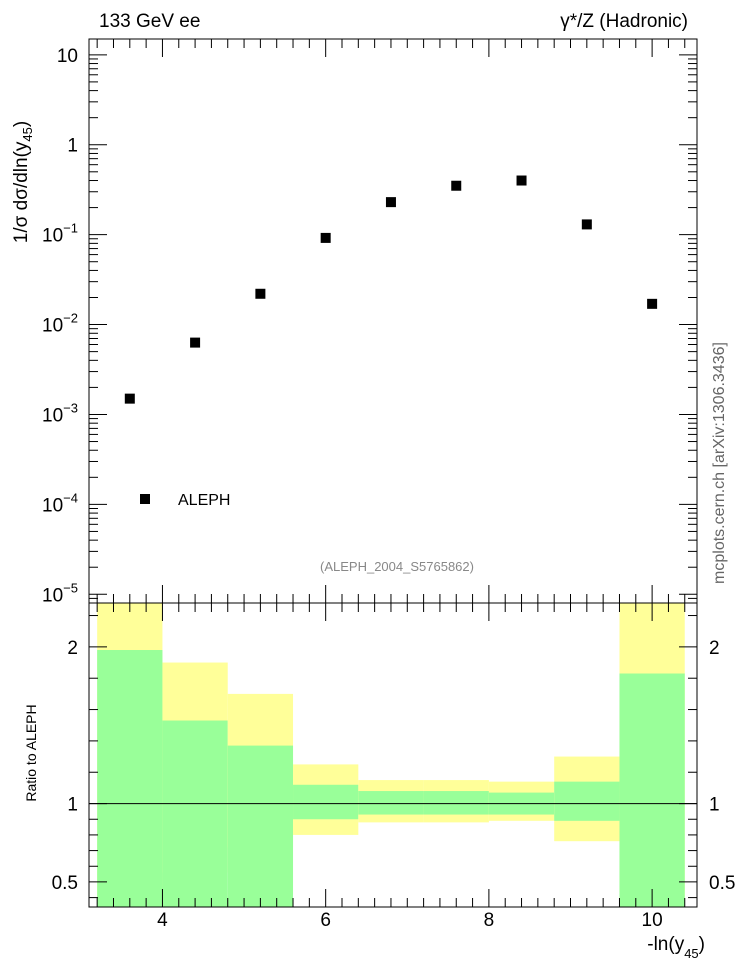  Describe the element at coordinates (72, 146) in the screenshot. I see `main-y-tick-label: 1` at that location.